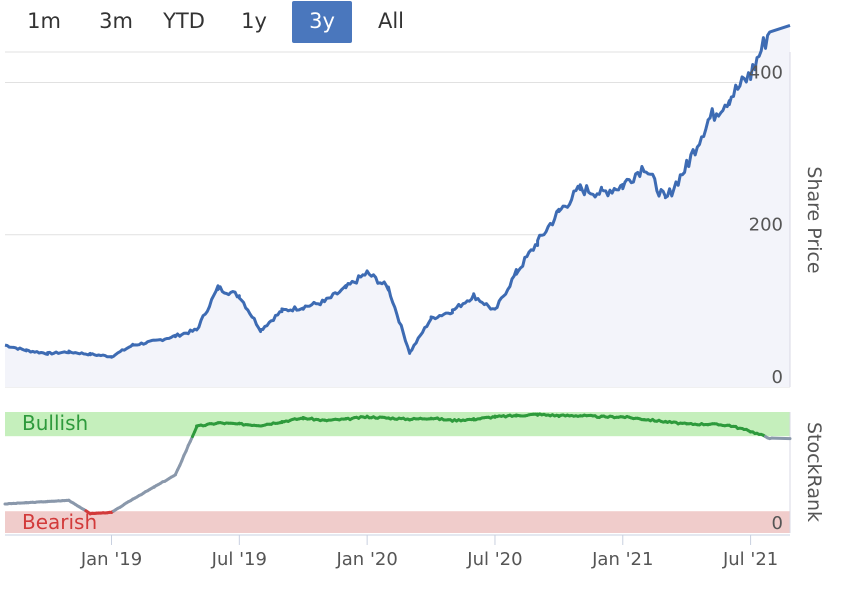  What do you see at coordinates (622, 559) in the screenshot?
I see `x-tick-label: Jan '21` at bounding box center [622, 559].